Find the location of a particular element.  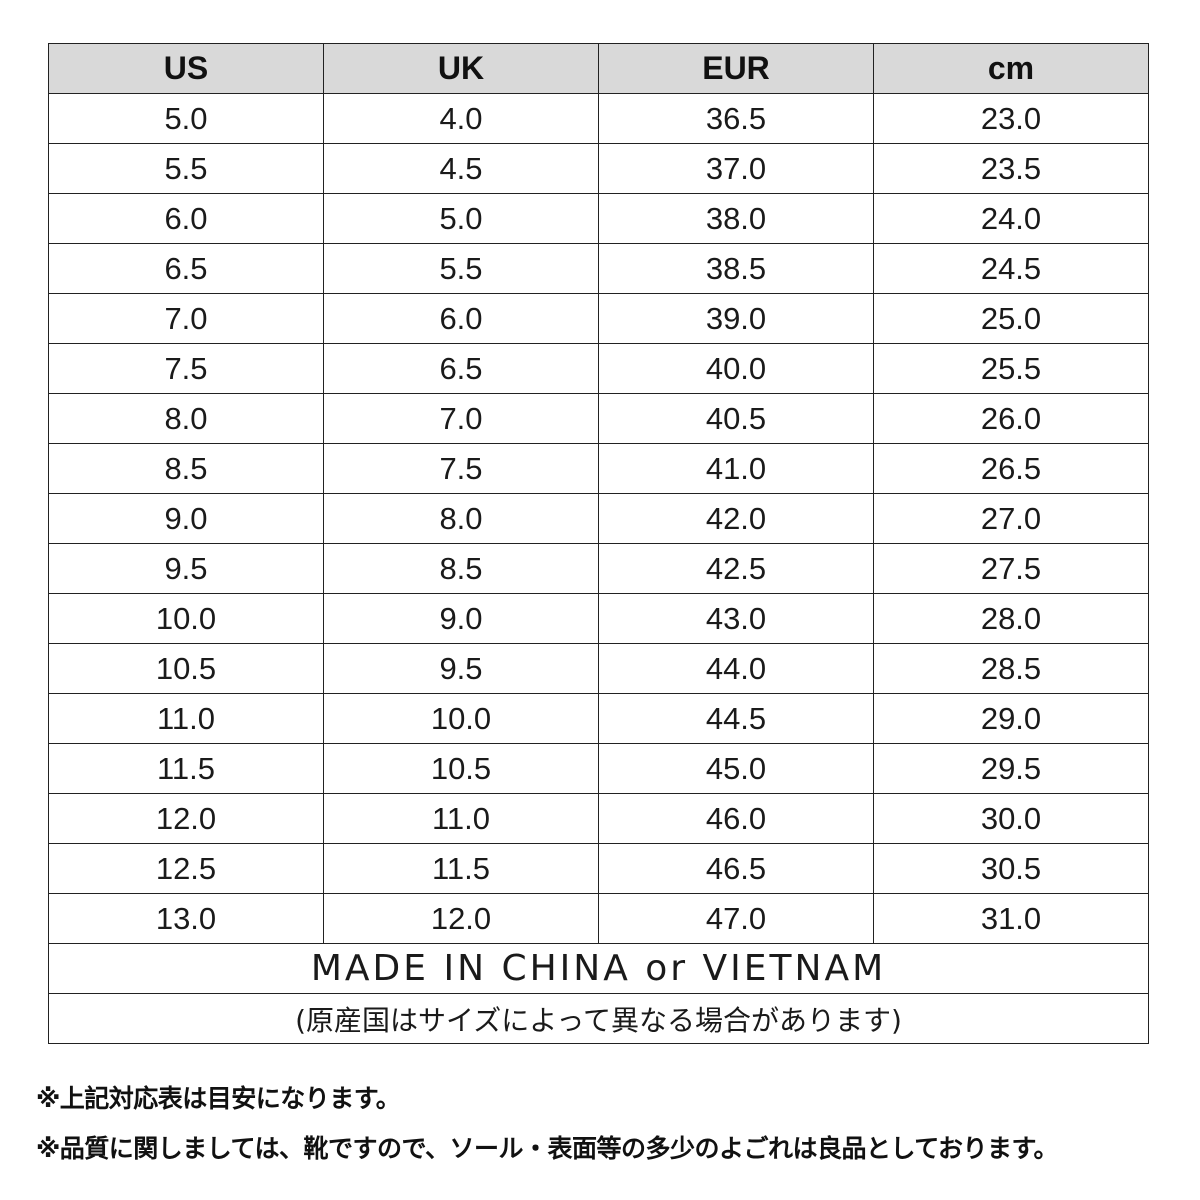

cell-cm: 29.0 is located at coordinates (1011, 718).